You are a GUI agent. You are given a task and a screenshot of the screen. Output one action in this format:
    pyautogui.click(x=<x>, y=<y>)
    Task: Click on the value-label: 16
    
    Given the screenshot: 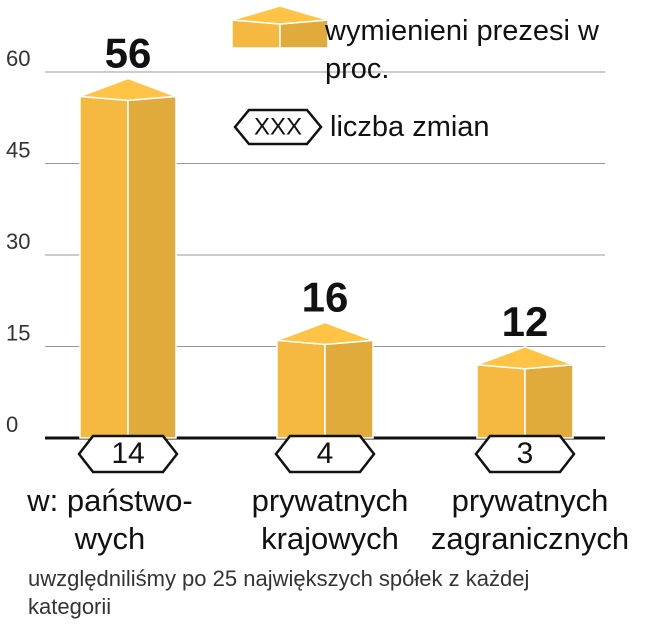 What is the action you would take?
    pyautogui.click(x=325, y=296)
    